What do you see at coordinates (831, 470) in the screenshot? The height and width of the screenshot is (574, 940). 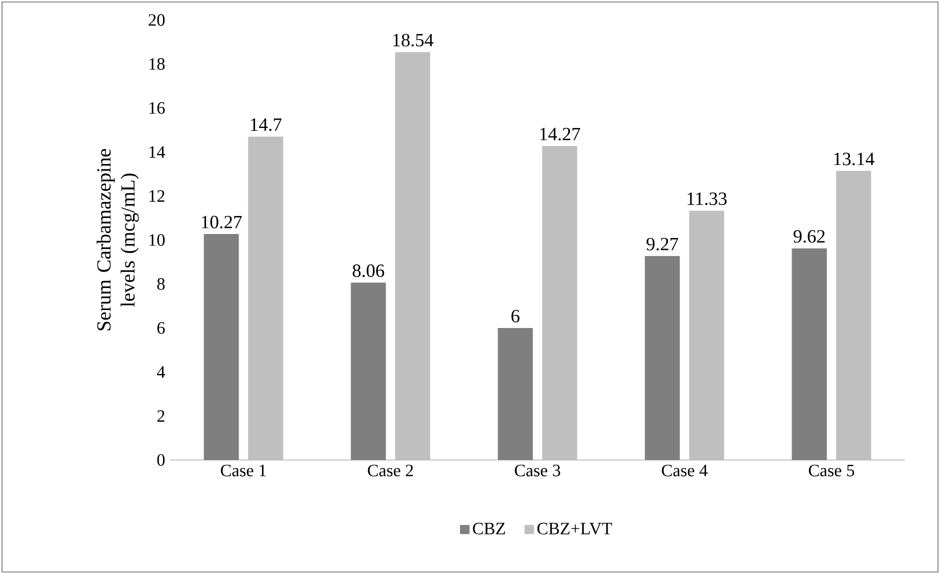 I see `x-tick-label: Case 5` at bounding box center [831, 470].